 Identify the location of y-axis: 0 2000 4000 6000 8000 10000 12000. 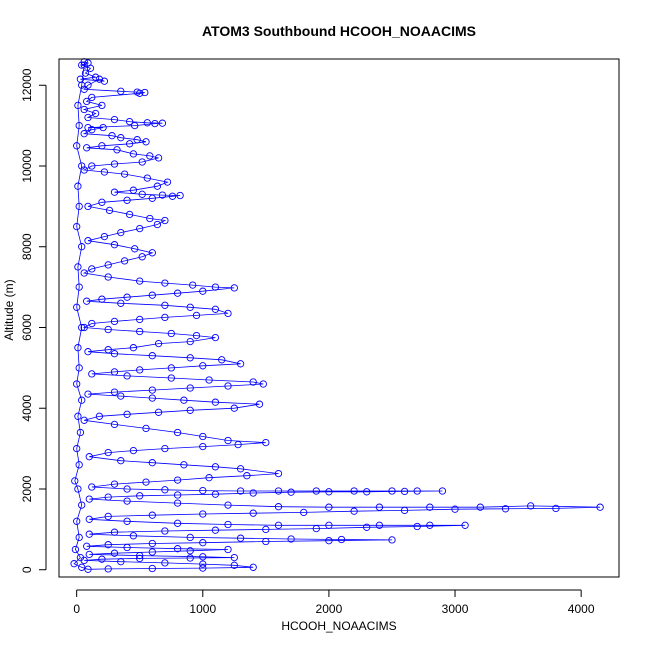
(33, 320).